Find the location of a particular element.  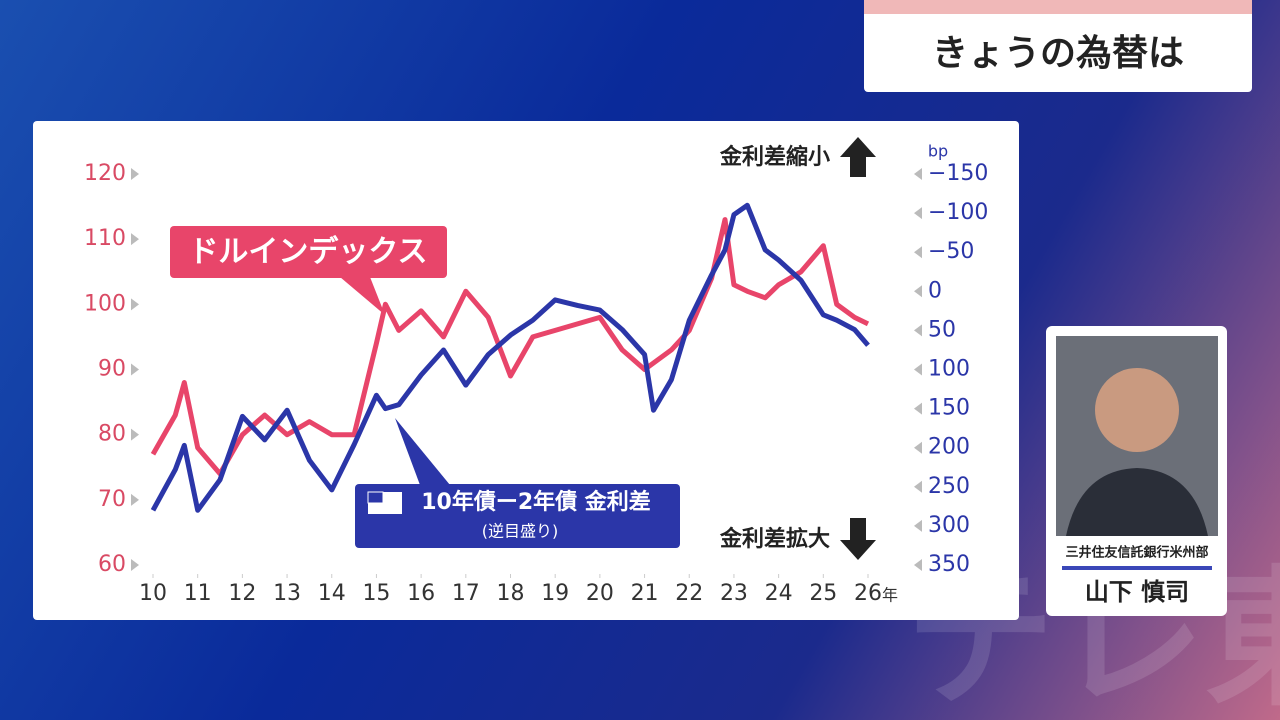

divider is located at coordinates (1137, 568).